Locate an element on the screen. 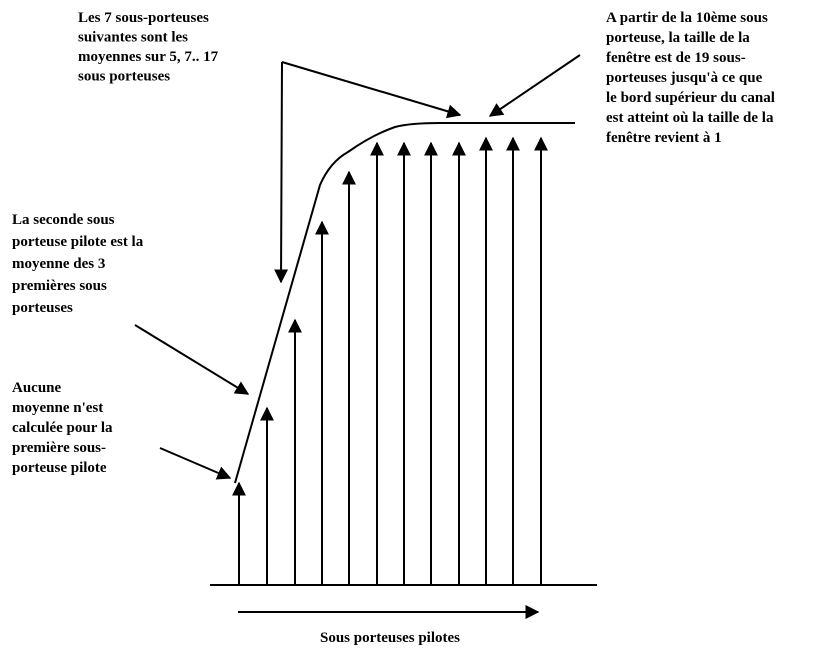  annotation-line: sous porteuses is located at coordinates (124, 77).